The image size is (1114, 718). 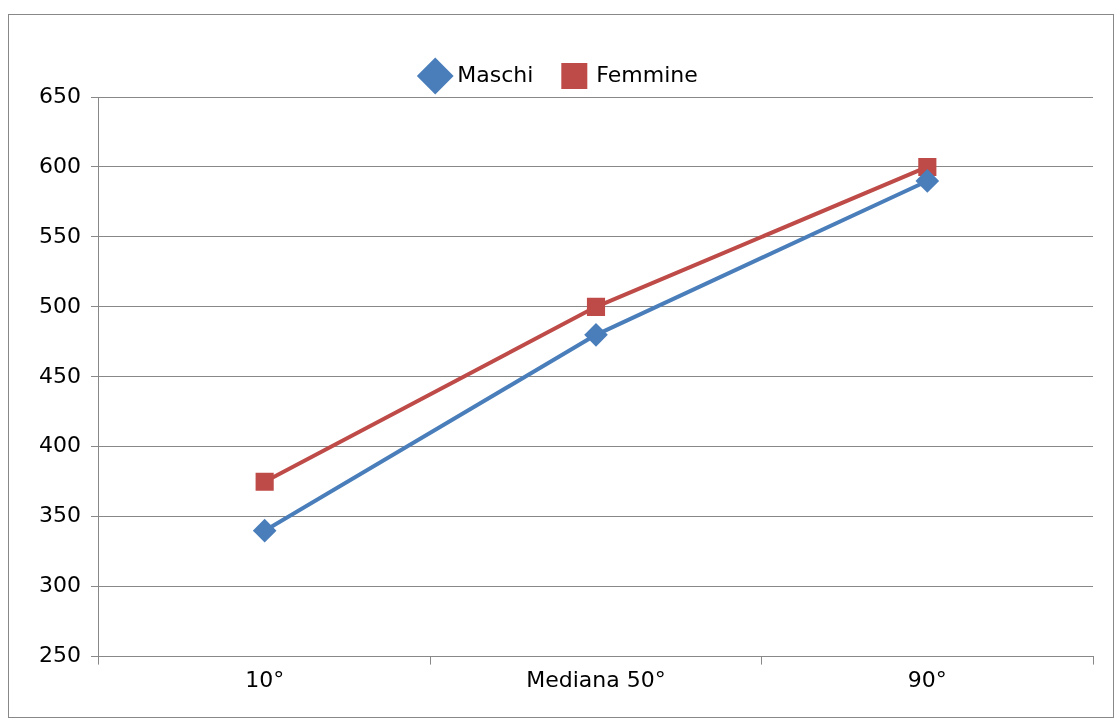 I want to click on y-tick-label: 350, so click(x=59, y=515).